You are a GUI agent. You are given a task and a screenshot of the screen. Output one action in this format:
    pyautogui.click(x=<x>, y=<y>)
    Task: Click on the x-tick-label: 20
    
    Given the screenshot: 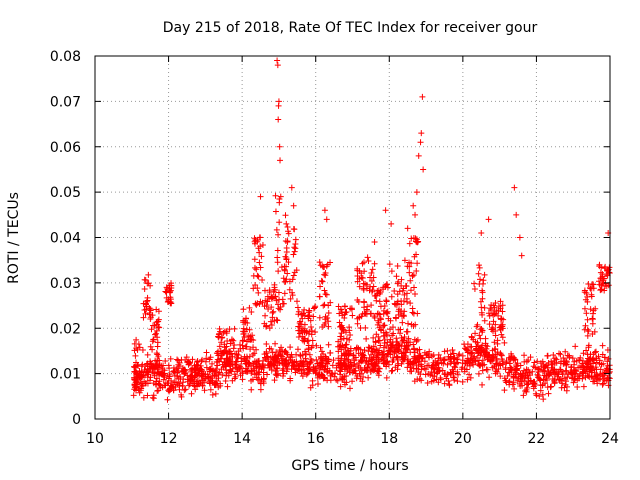 What is the action you would take?
    pyautogui.click(x=463, y=439)
    